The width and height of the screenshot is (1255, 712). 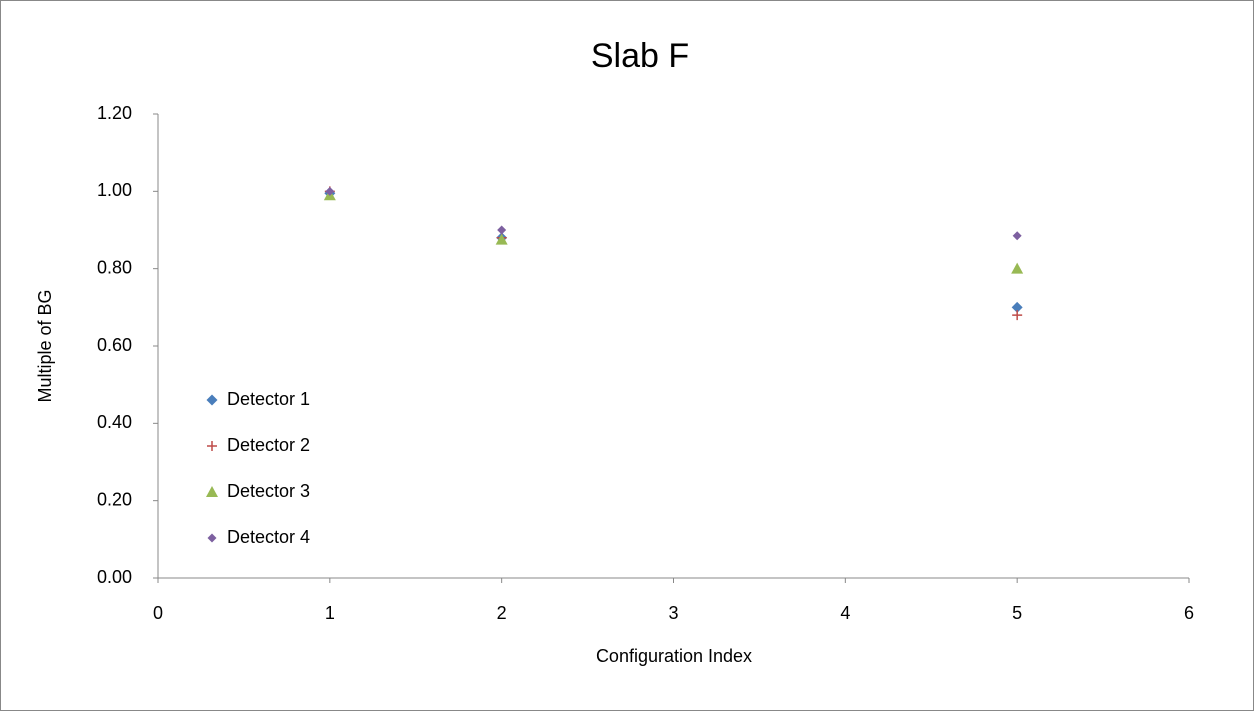 I want to click on x-tick-label: 6, so click(x=1189, y=613).